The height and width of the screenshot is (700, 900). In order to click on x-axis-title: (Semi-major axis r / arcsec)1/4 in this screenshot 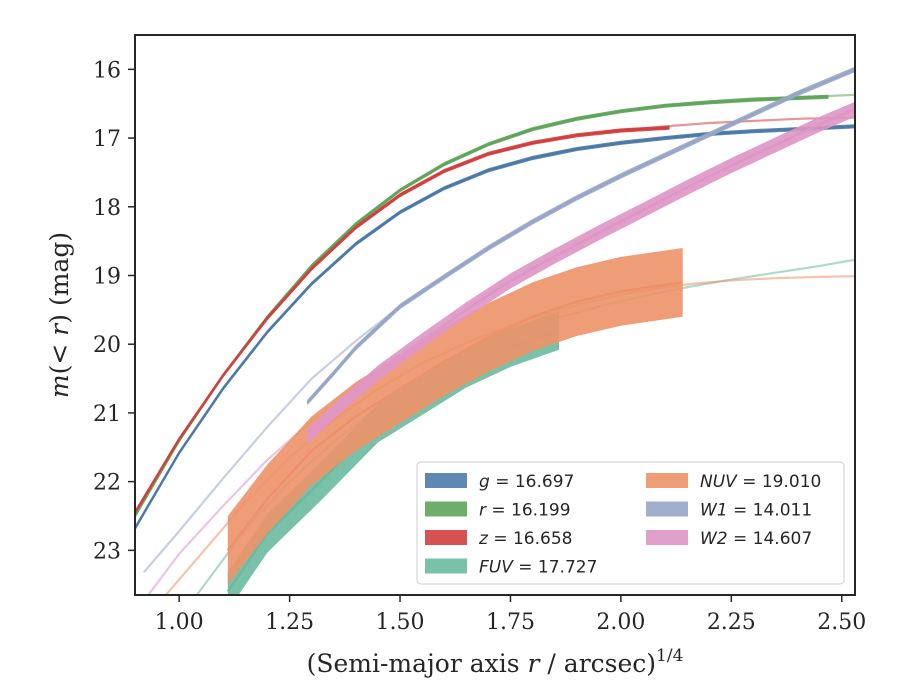, I will do `click(495, 662)`.